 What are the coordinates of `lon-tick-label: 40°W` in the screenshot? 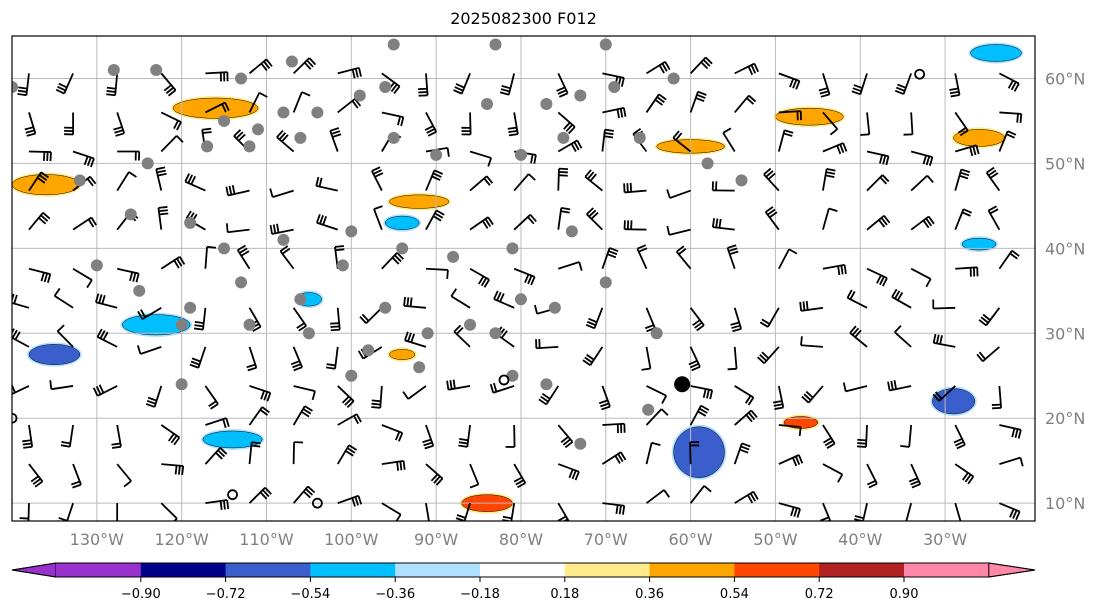 It's located at (860, 539).